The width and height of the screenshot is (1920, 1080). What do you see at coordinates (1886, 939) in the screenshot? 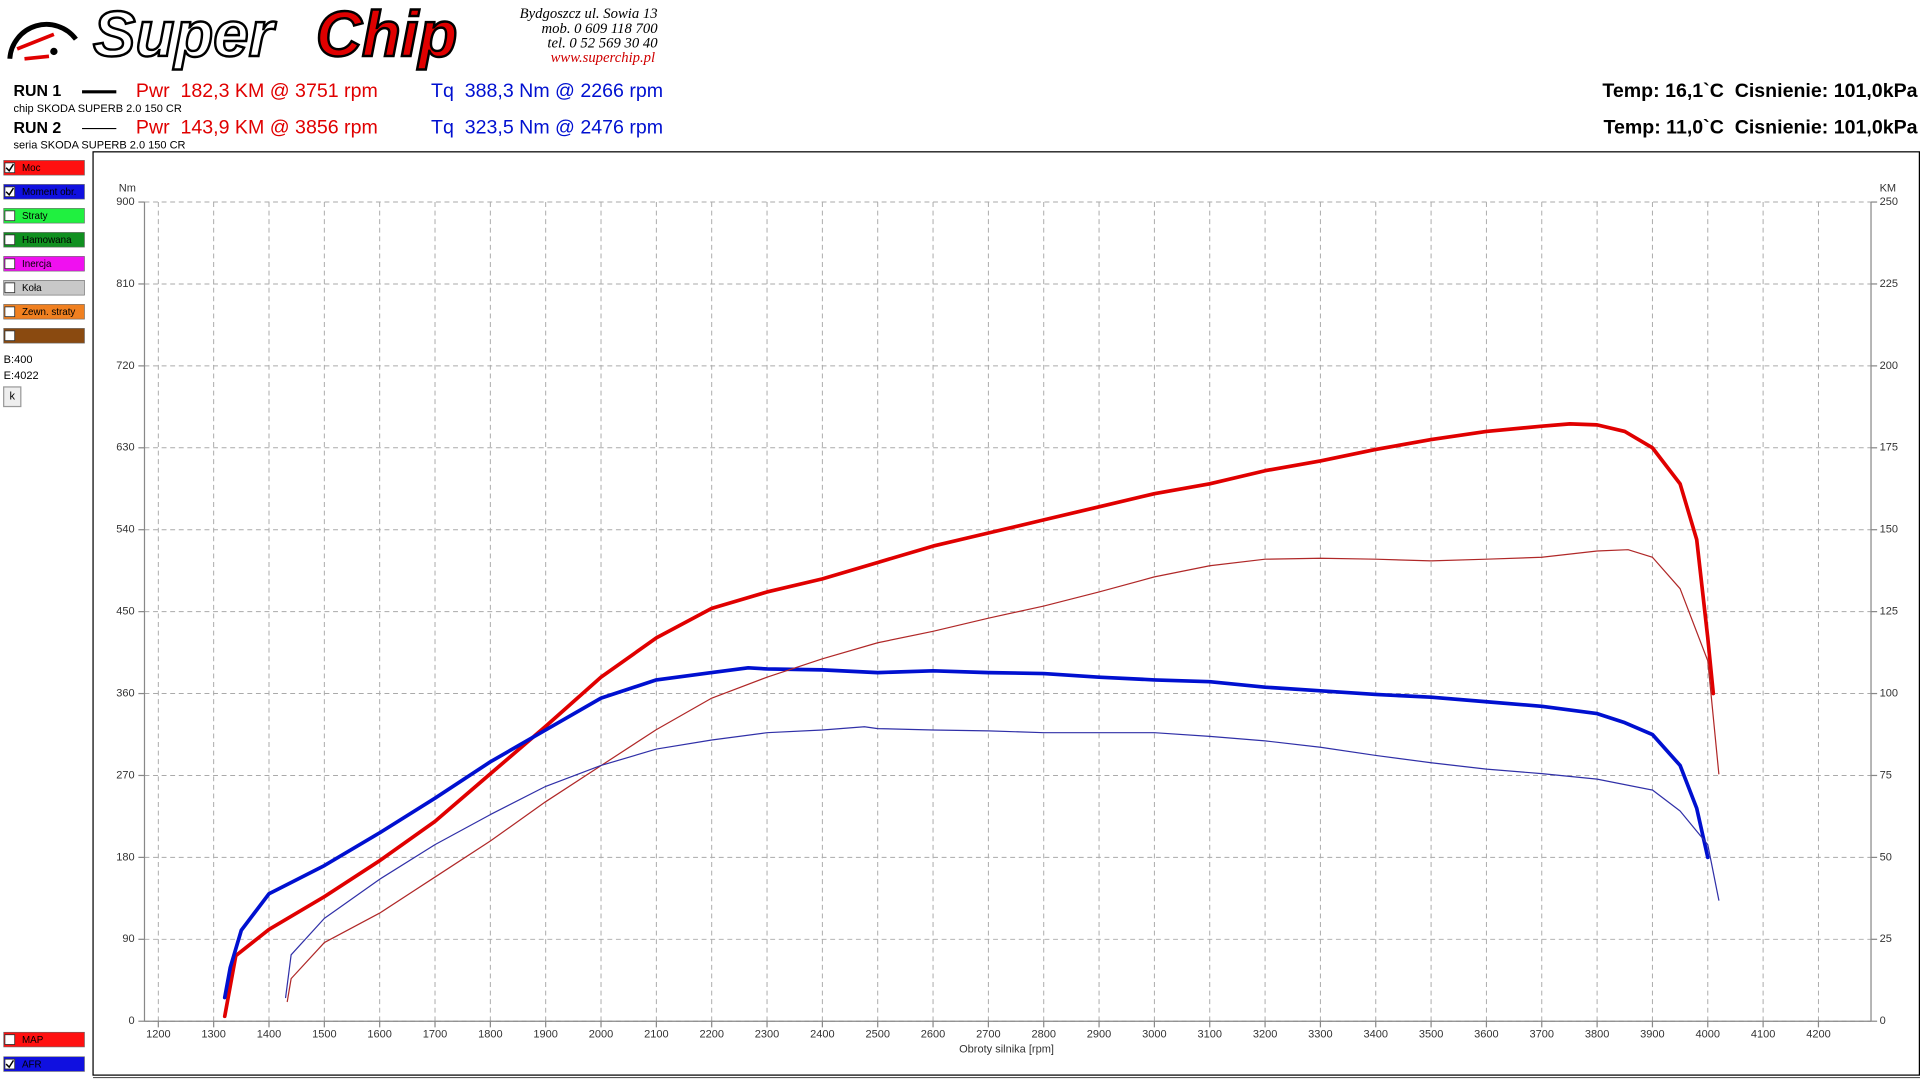
I see `y2-tick-label: 25` at bounding box center [1886, 939].